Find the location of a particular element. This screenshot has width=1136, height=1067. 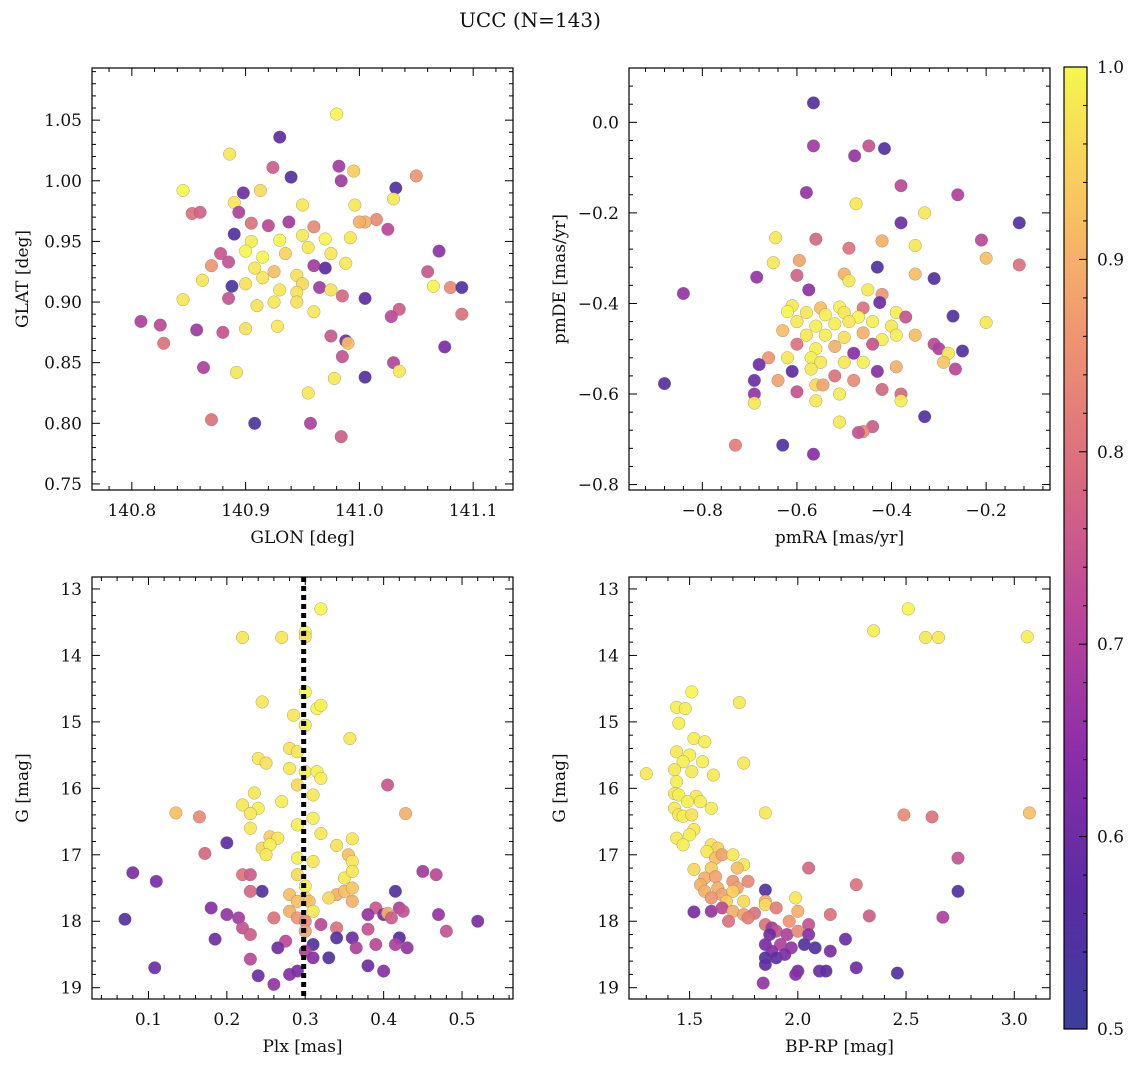

y-tick-label: 13 is located at coordinates (608, 590).